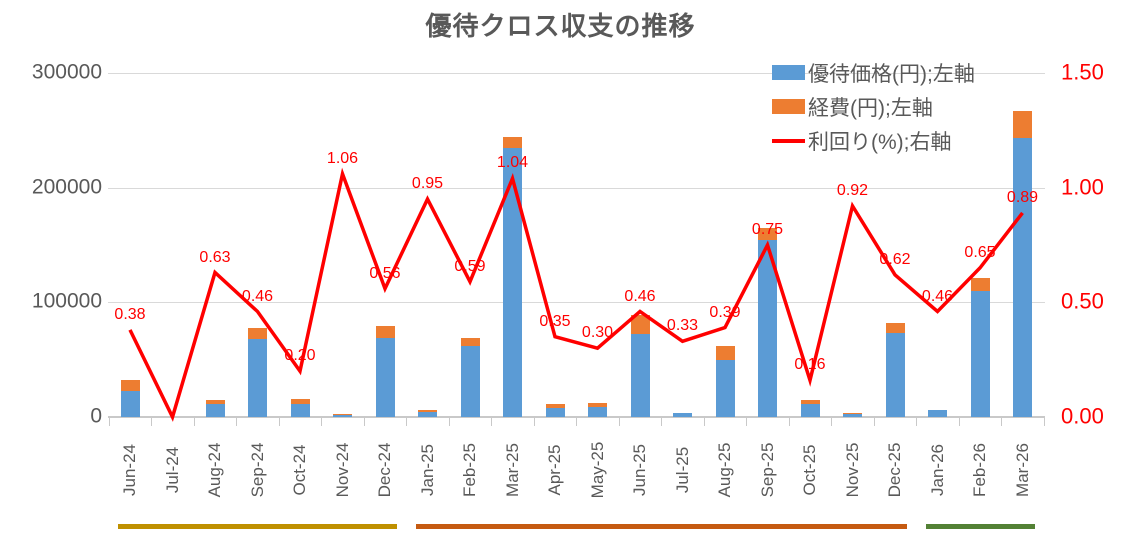 The width and height of the screenshot is (1121, 538). I want to click on yield-value-label: 0.39, so click(725, 312).